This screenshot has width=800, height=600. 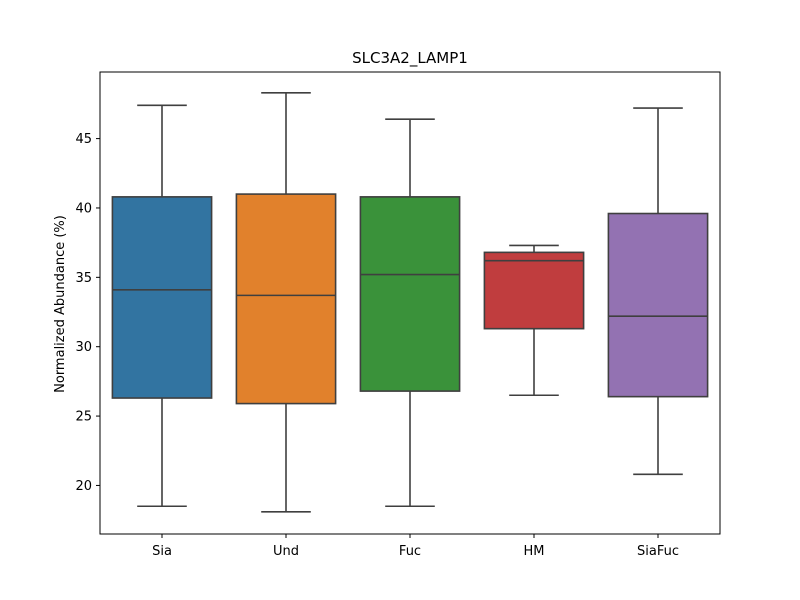 I want to click on box-sia, so click(x=162, y=297).